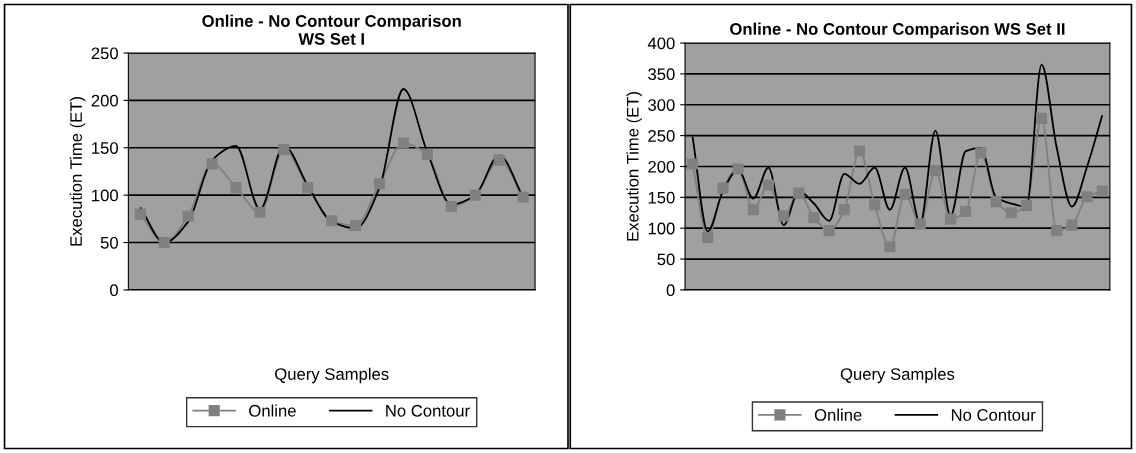 The width and height of the screenshot is (1136, 453). What do you see at coordinates (331, 29) in the screenshot?
I see `chart-title: Online - No Contour Comparison WS Set I` at bounding box center [331, 29].